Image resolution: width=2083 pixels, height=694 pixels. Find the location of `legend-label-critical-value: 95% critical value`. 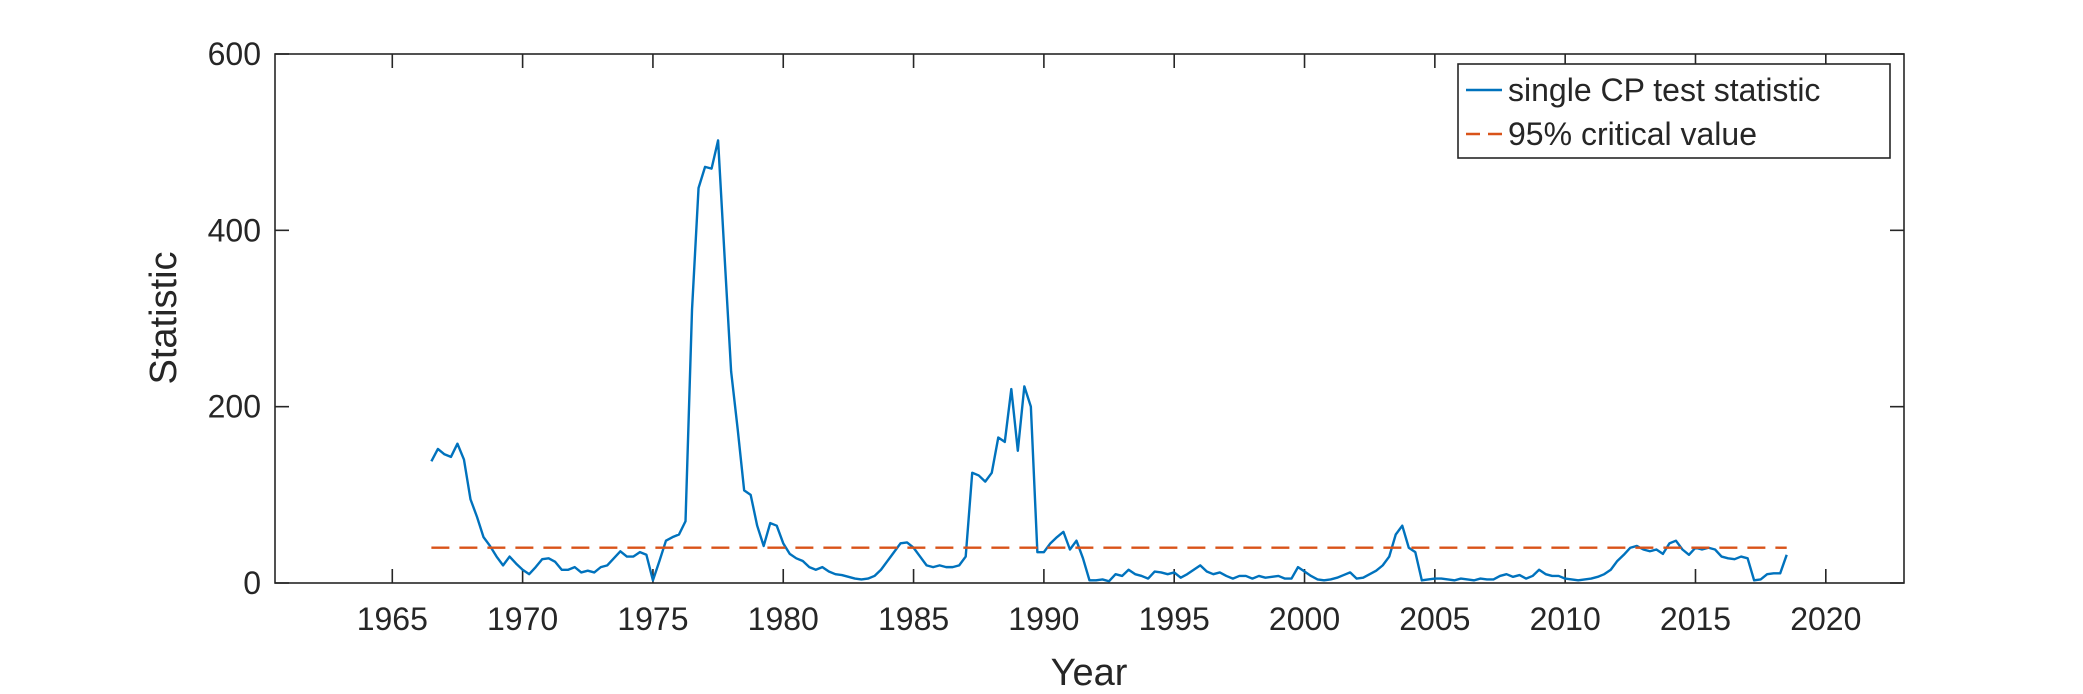

legend-label-critical-value: 95% critical value is located at coordinates (1632, 134).